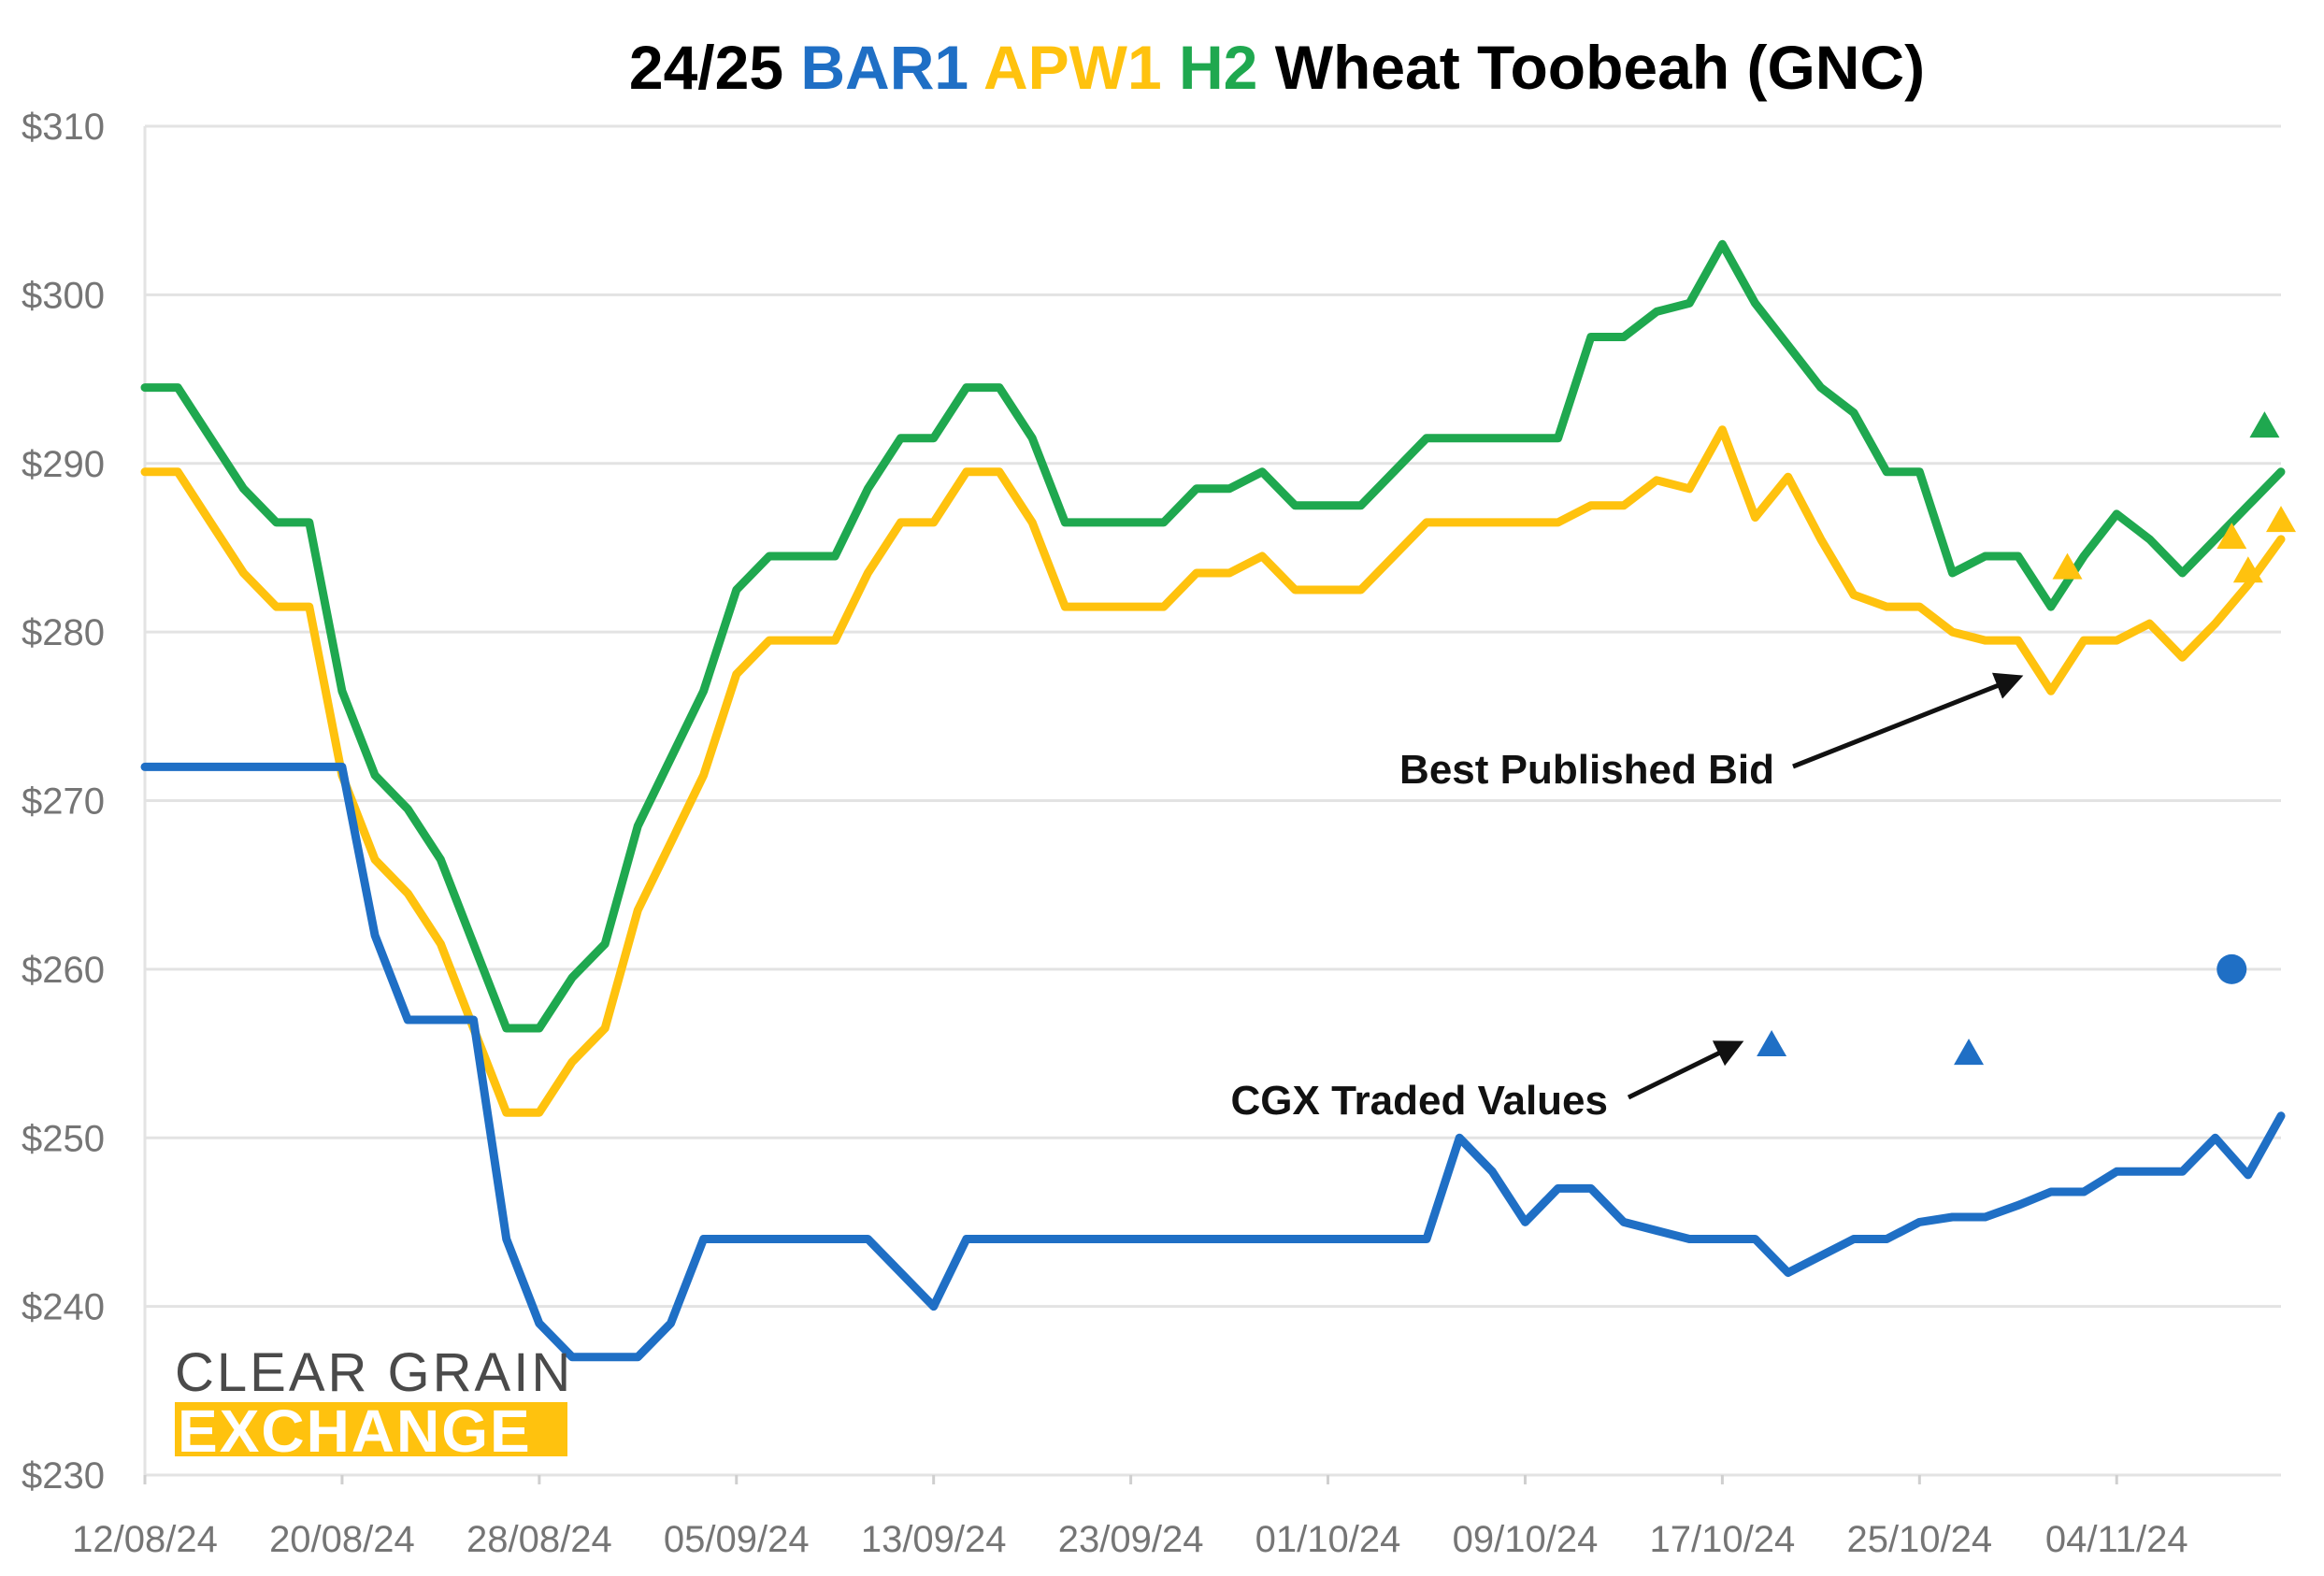 The height and width of the screenshot is (1576, 2324). I want to click on y-tick-label: $230, so click(64, 1476).